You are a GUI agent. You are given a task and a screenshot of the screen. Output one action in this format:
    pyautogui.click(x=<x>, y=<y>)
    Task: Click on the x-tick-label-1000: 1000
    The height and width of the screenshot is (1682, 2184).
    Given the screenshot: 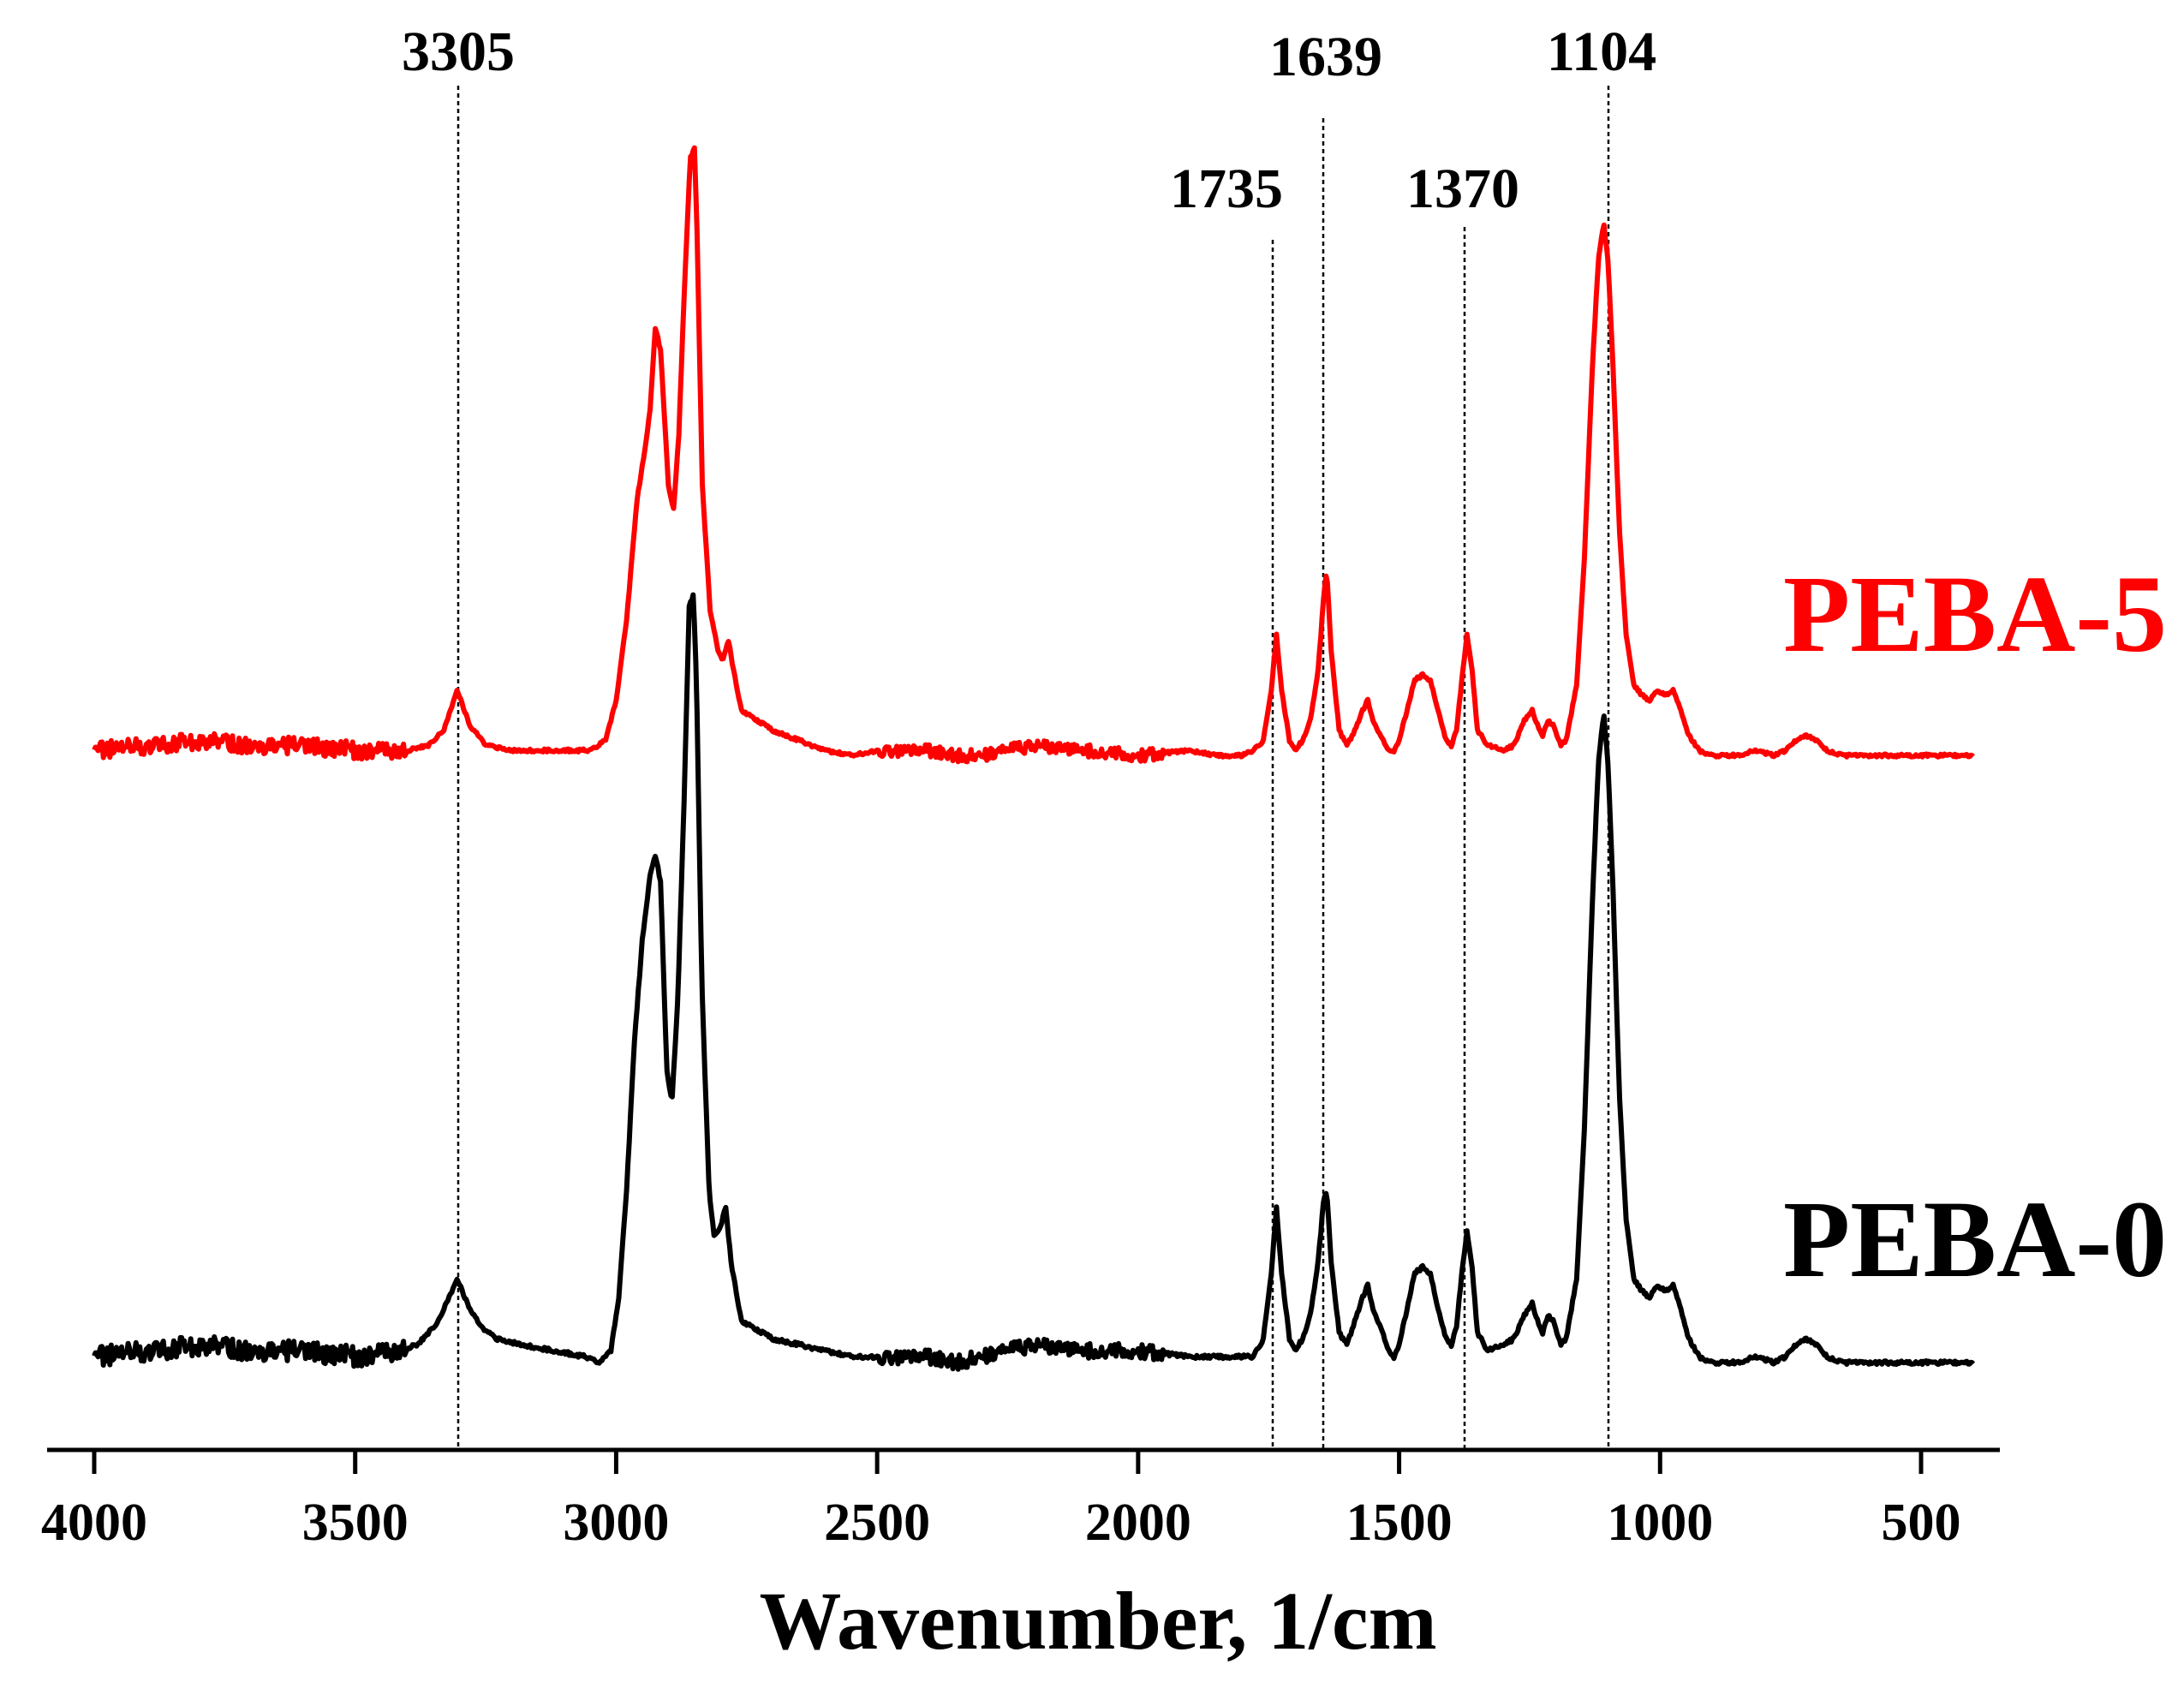 What is the action you would take?
    pyautogui.click(x=1660, y=1523)
    